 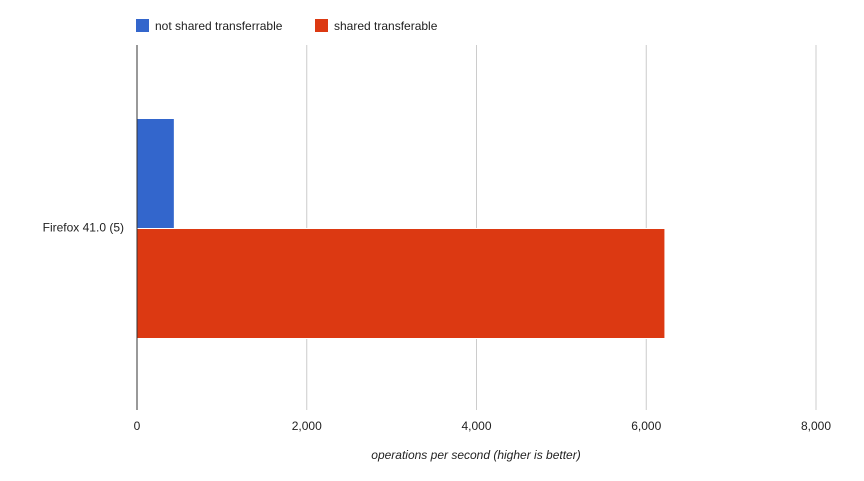 I want to click on bar-shared, so click(x=401, y=283).